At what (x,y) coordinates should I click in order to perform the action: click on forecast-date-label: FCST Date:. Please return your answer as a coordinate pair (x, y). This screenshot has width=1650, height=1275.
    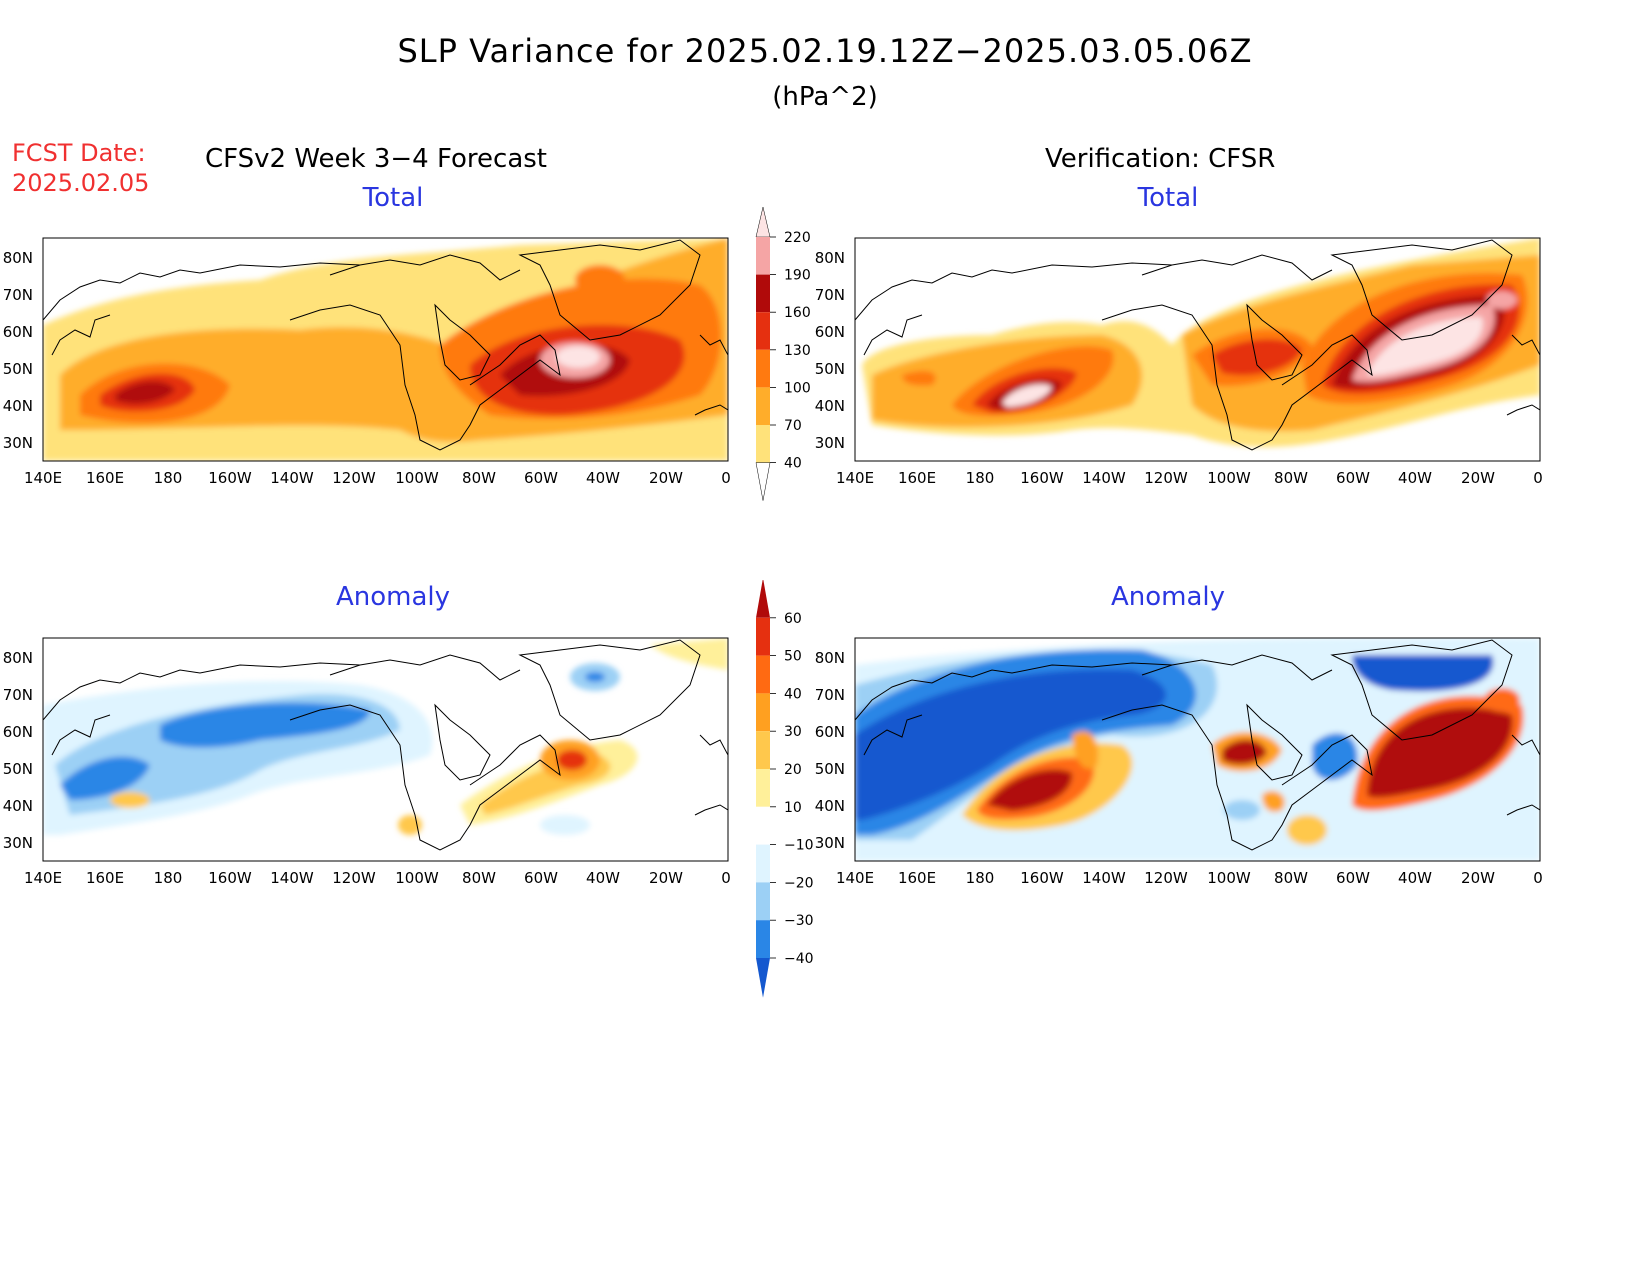
    Looking at the image, I should click on (79, 153).